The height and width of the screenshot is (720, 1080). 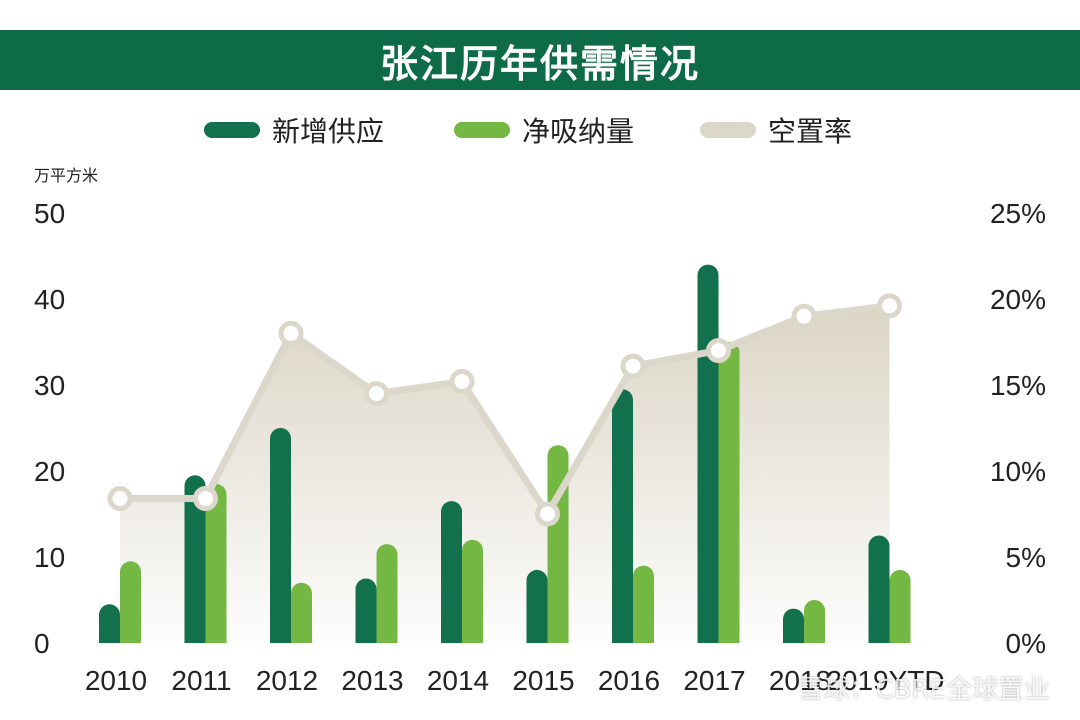 What do you see at coordinates (708, 453) in the screenshot?
I see `bar-new-supply-2017` at bounding box center [708, 453].